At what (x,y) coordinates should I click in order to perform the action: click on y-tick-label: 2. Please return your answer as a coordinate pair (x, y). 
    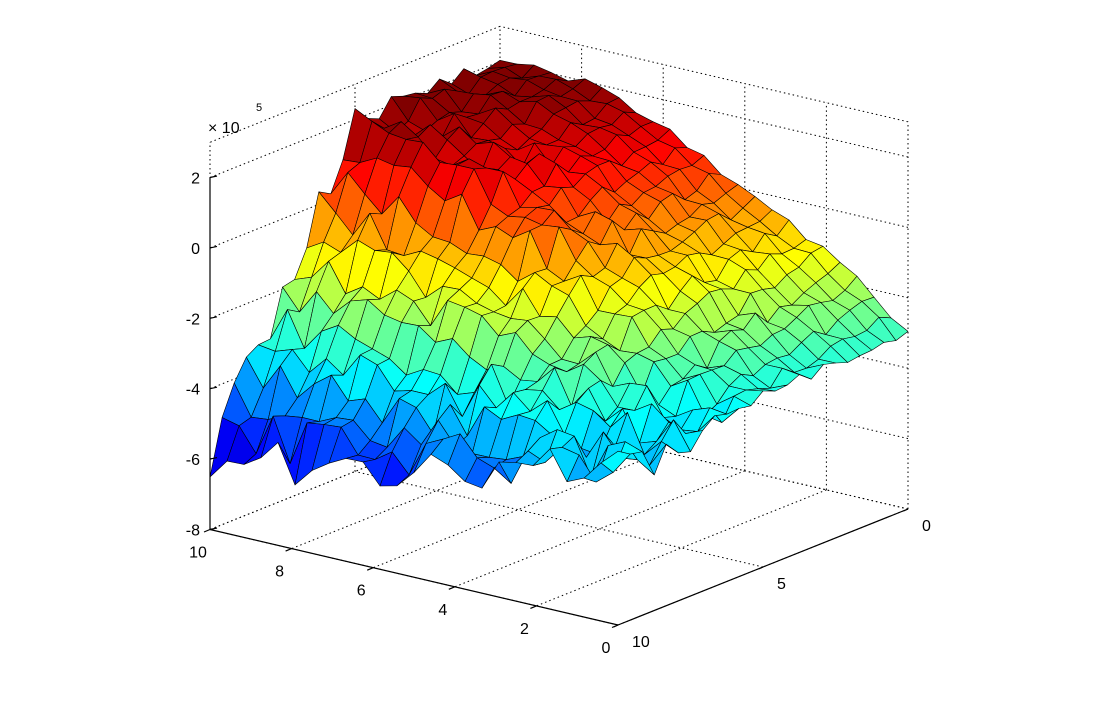
    Looking at the image, I should click on (524, 629).